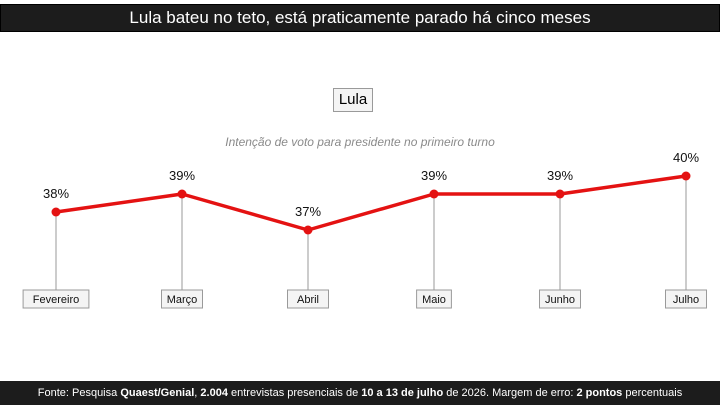 The width and height of the screenshot is (720, 405). Describe the element at coordinates (79, 393) in the screenshot. I see `footer-prefix: Fonte: Pesquisa` at that location.